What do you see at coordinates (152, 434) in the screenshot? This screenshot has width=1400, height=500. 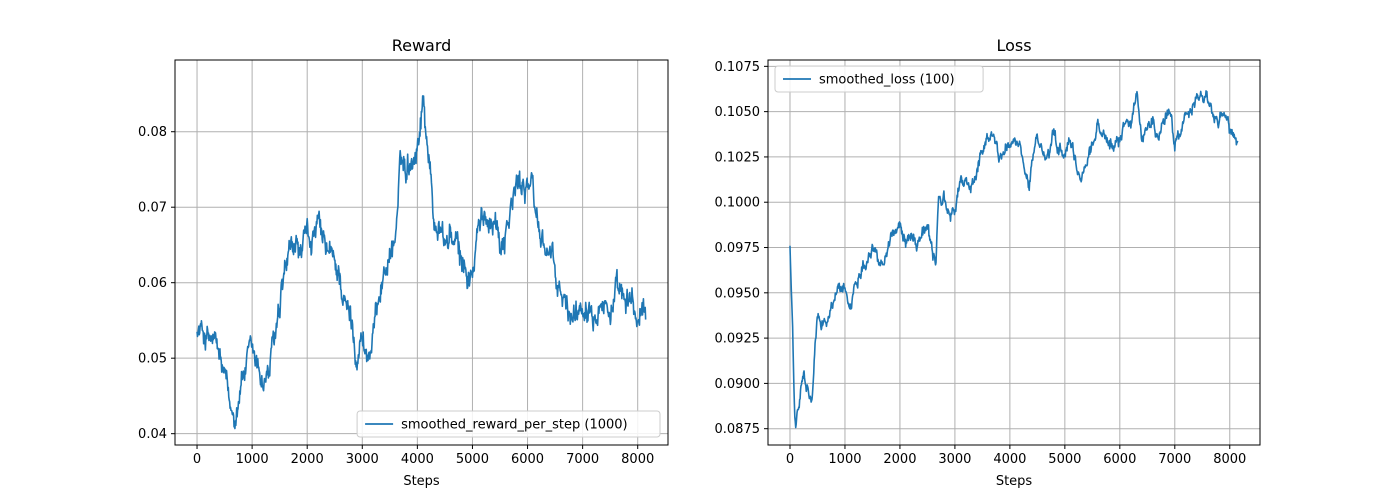 I see `reward-ytick-label: 0.04` at bounding box center [152, 434].